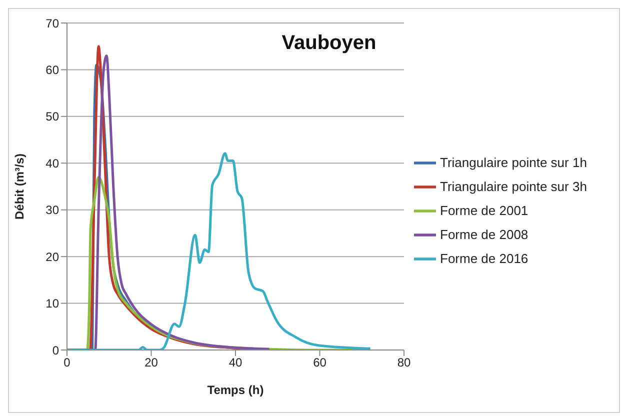 Image resolution: width=626 pixels, height=419 pixels. Describe the element at coordinates (329, 43) in the screenshot. I see `chart-title: Vauboyen` at that location.